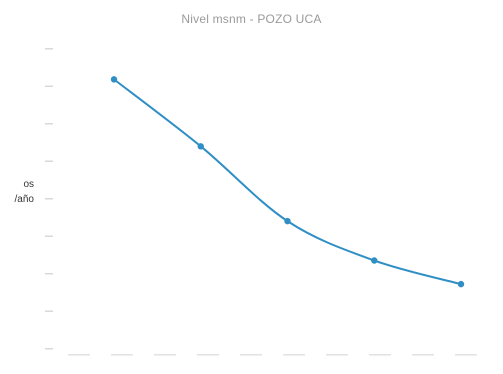  What do you see at coordinates (251, 19) in the screenshot?
I see `chart-title: Nivel msnm - POZO UCA` at bounding box center [251, 19].